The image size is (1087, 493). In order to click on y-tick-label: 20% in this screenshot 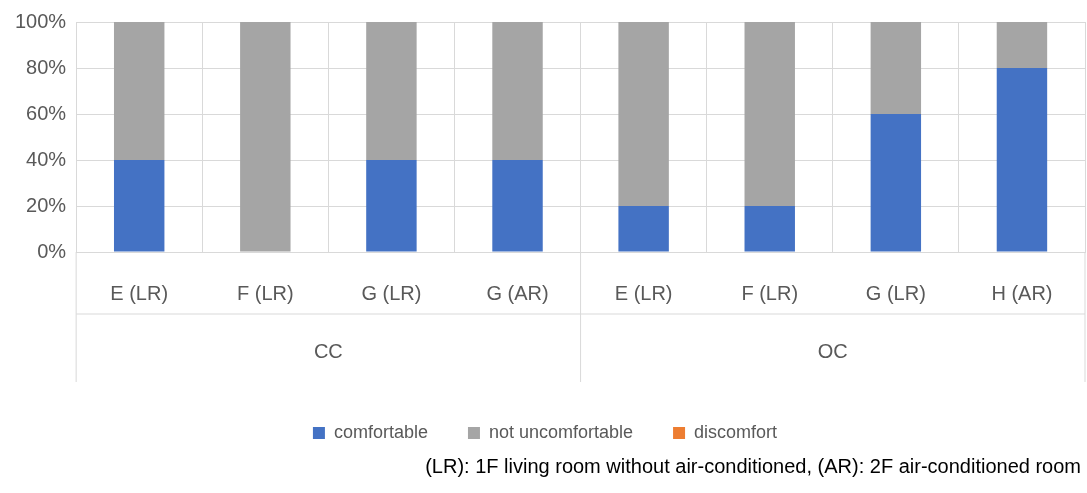, I will do `click(46, 204)`.